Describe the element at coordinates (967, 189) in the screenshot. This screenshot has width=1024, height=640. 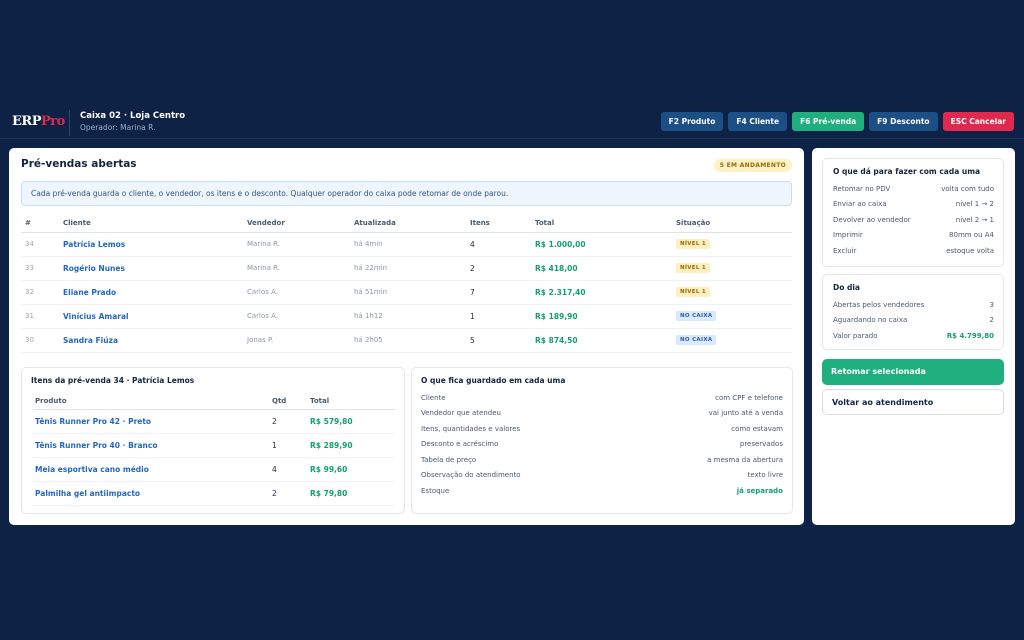
I see `action-effect: volta com tudo` at that location.